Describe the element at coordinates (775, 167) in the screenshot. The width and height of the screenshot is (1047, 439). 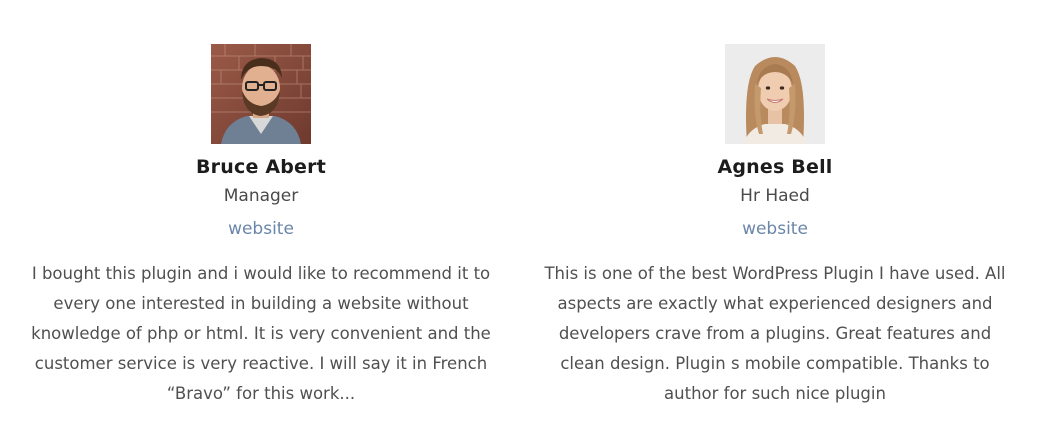
I see `testimonial-name: Agnes Bell` at that location.